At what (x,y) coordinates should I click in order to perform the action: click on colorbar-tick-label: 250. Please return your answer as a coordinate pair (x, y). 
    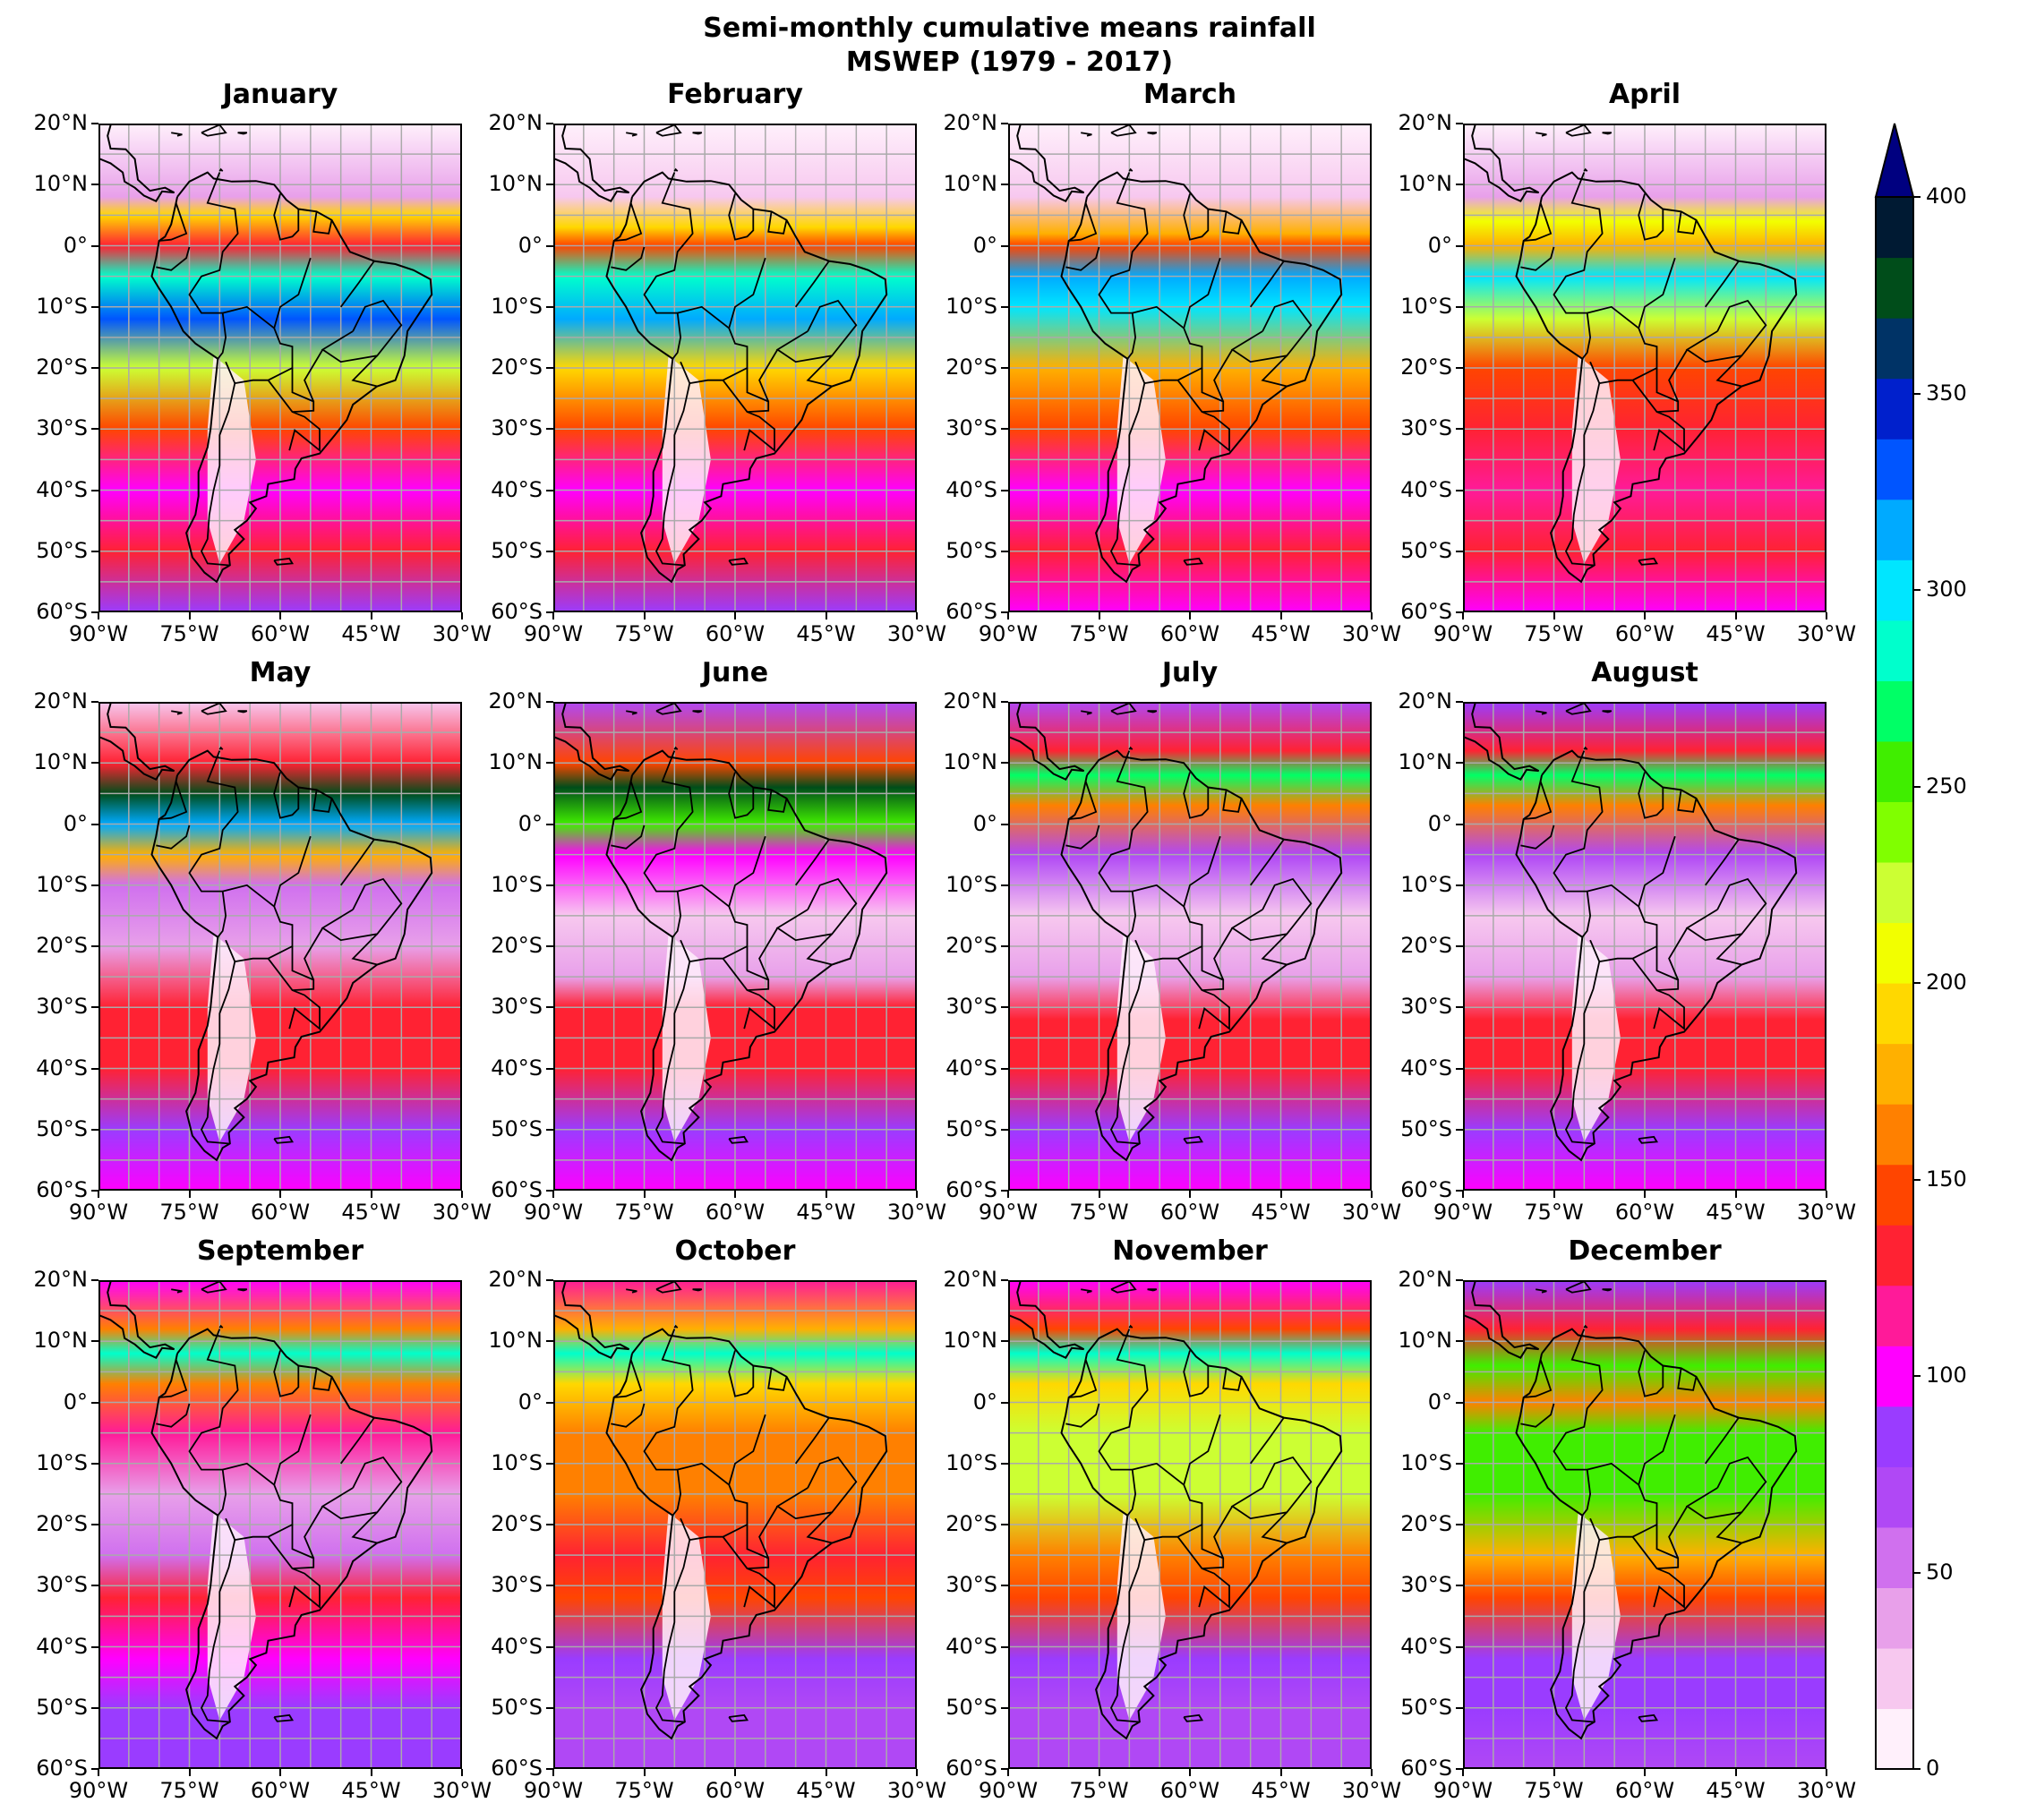
    Looking at the image, I should click on (1946, 786).